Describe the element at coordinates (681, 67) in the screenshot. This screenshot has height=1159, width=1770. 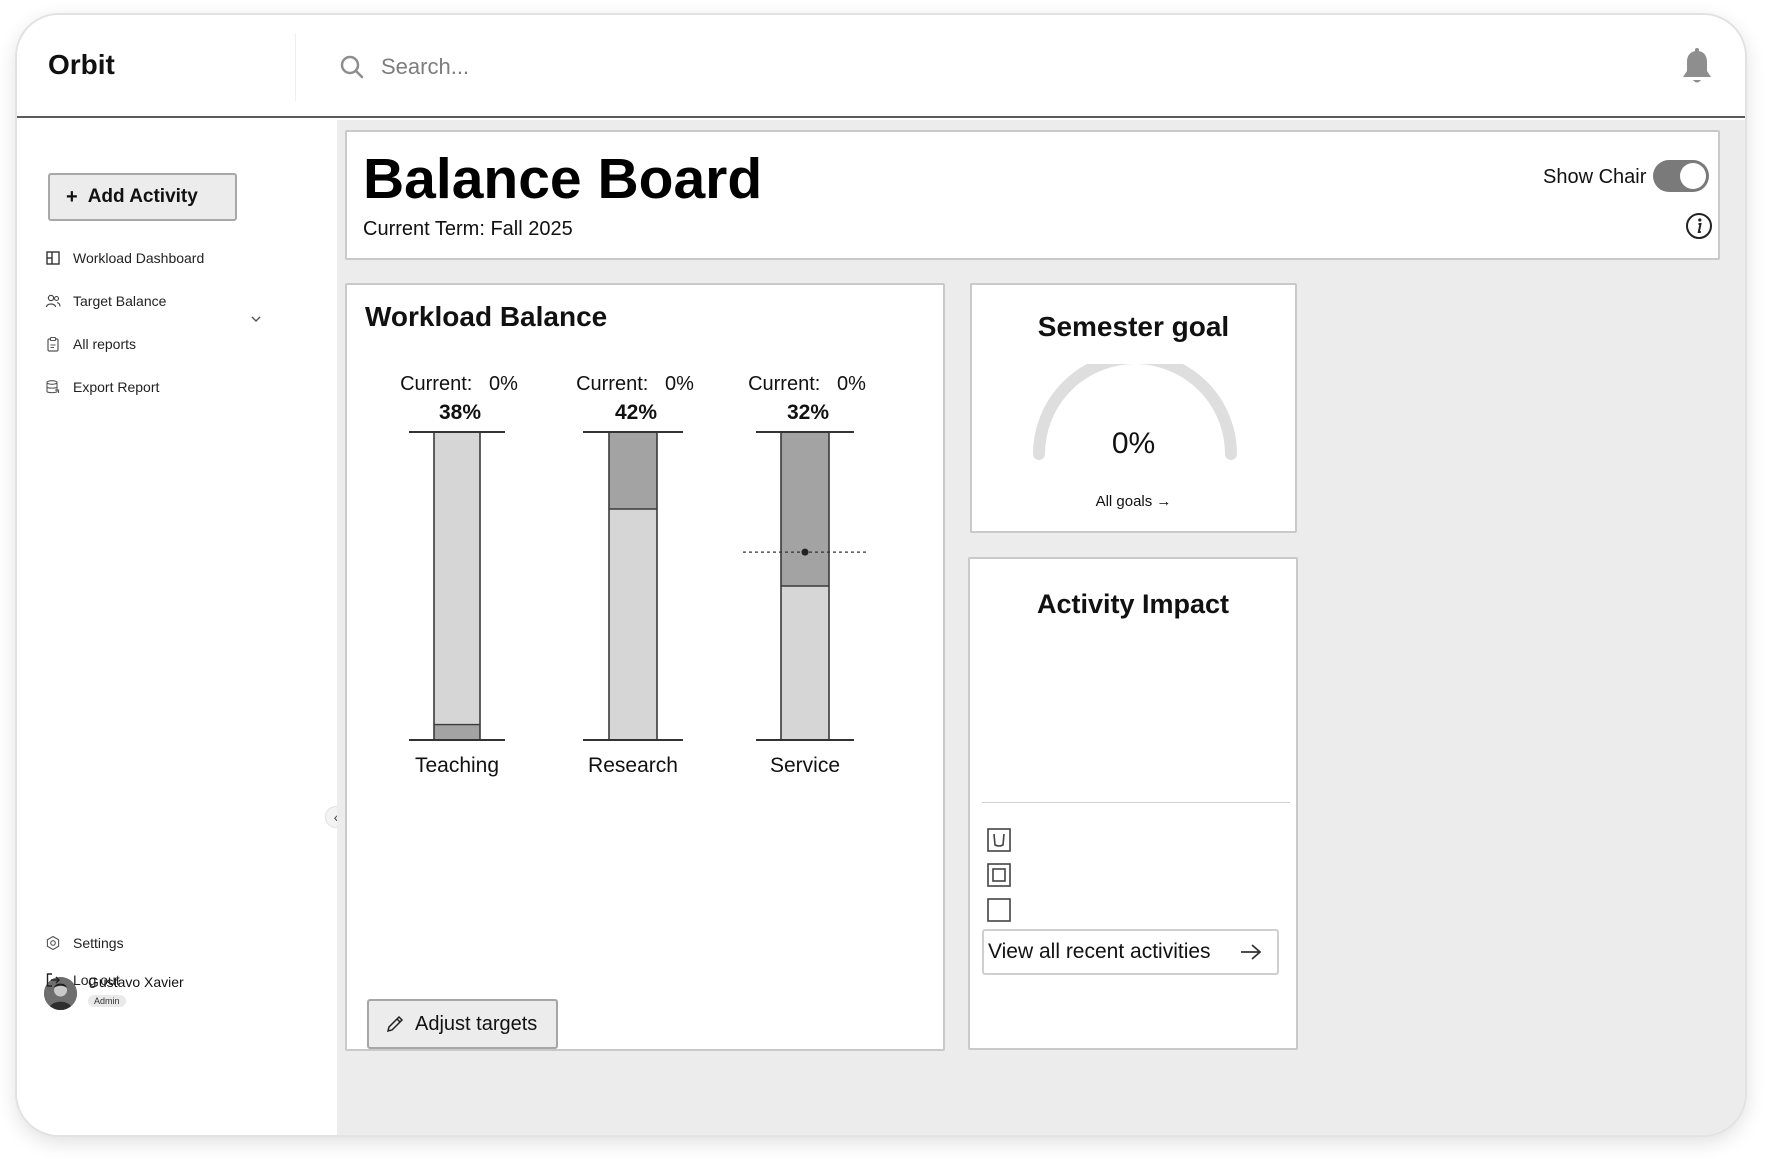
I see `search-input` at that location.